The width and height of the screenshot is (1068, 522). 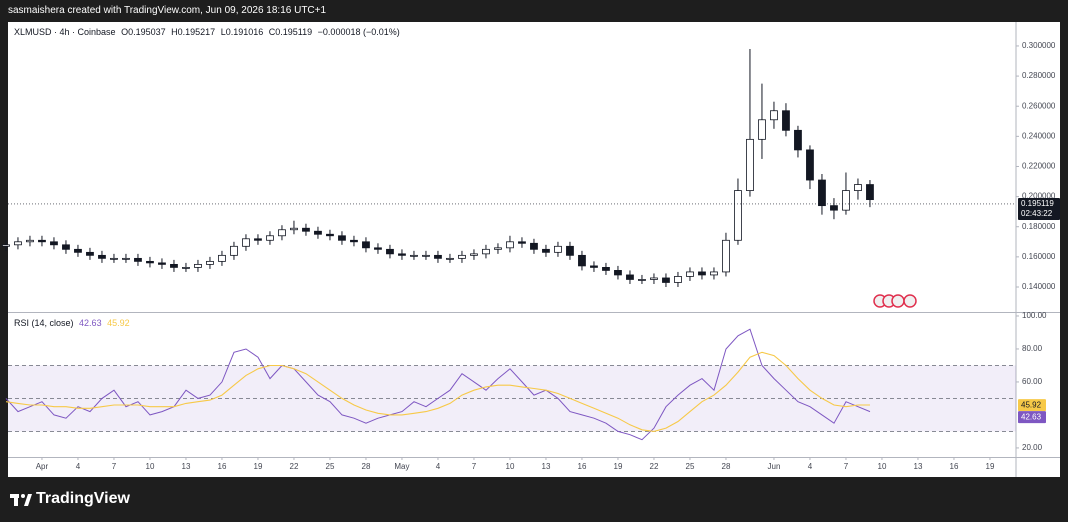 What do you see at coordinates (1032, 381) in the screenshot?
I see `y-tick-label: 60.00` at bounding box center [1032, 381].